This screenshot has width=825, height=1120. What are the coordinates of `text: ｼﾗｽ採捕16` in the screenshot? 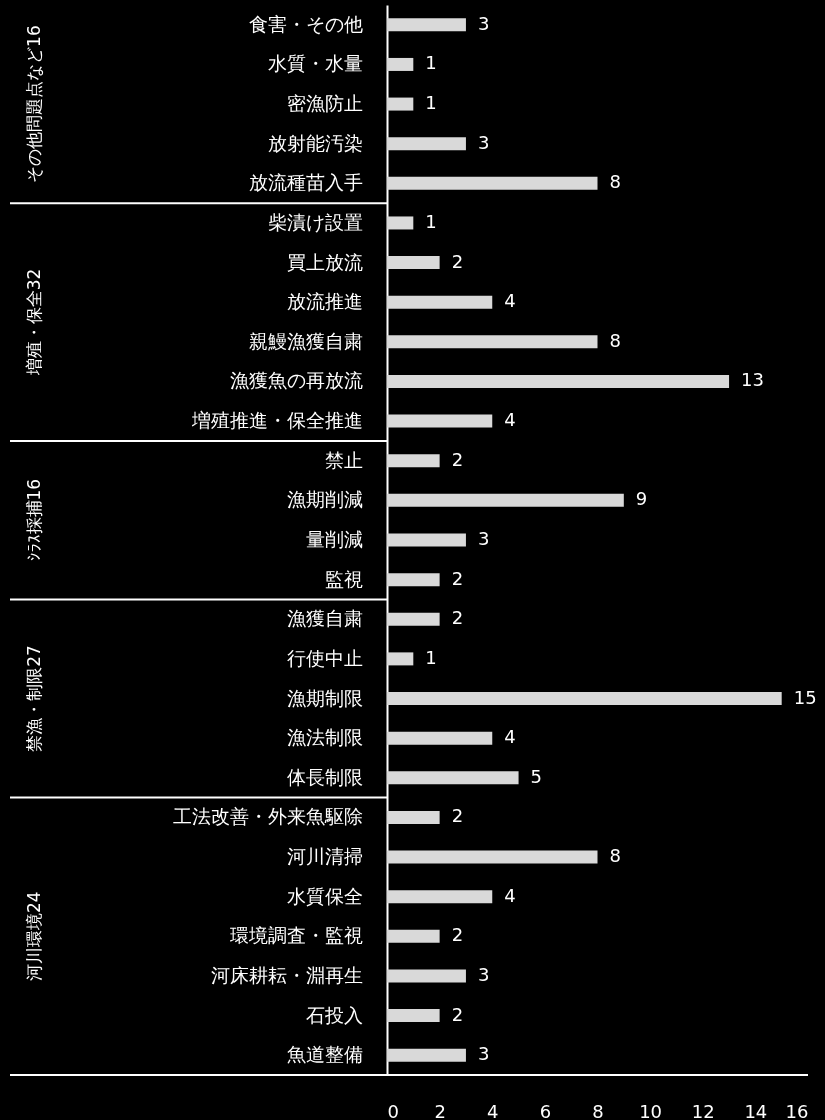 It's located at (34, 520).